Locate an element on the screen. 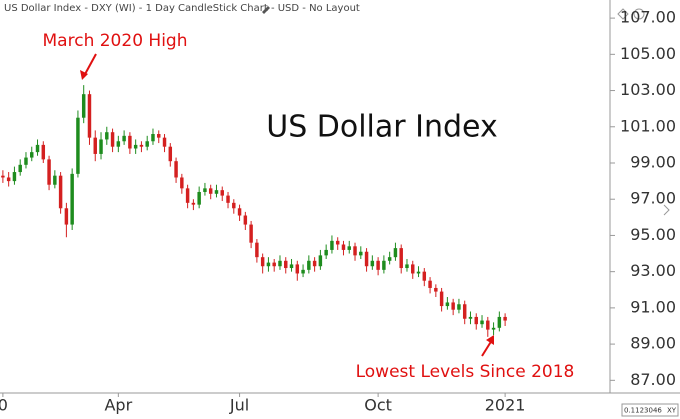  annotation: March 2020 High is located at coordinates (115, 41).